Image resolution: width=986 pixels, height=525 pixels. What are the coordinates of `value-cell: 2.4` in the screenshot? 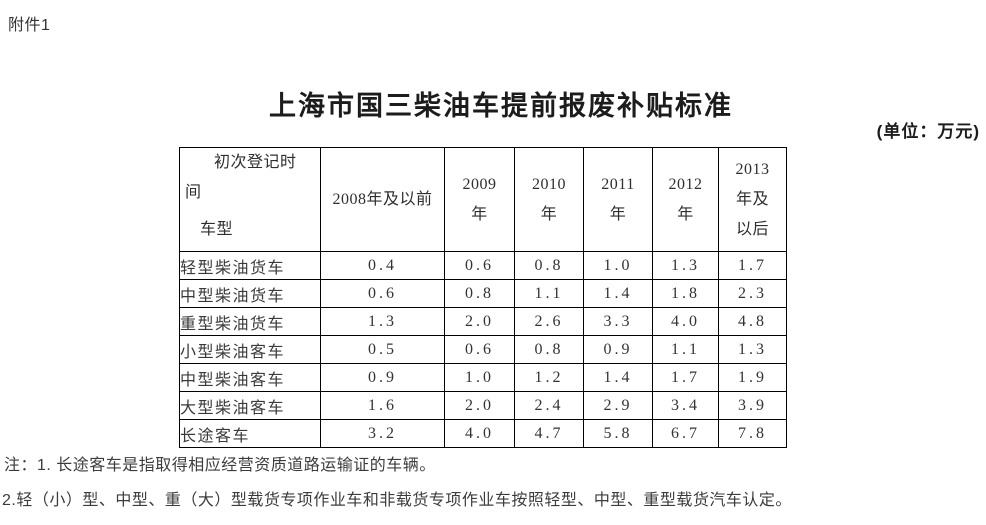 It's located at (549, 405).